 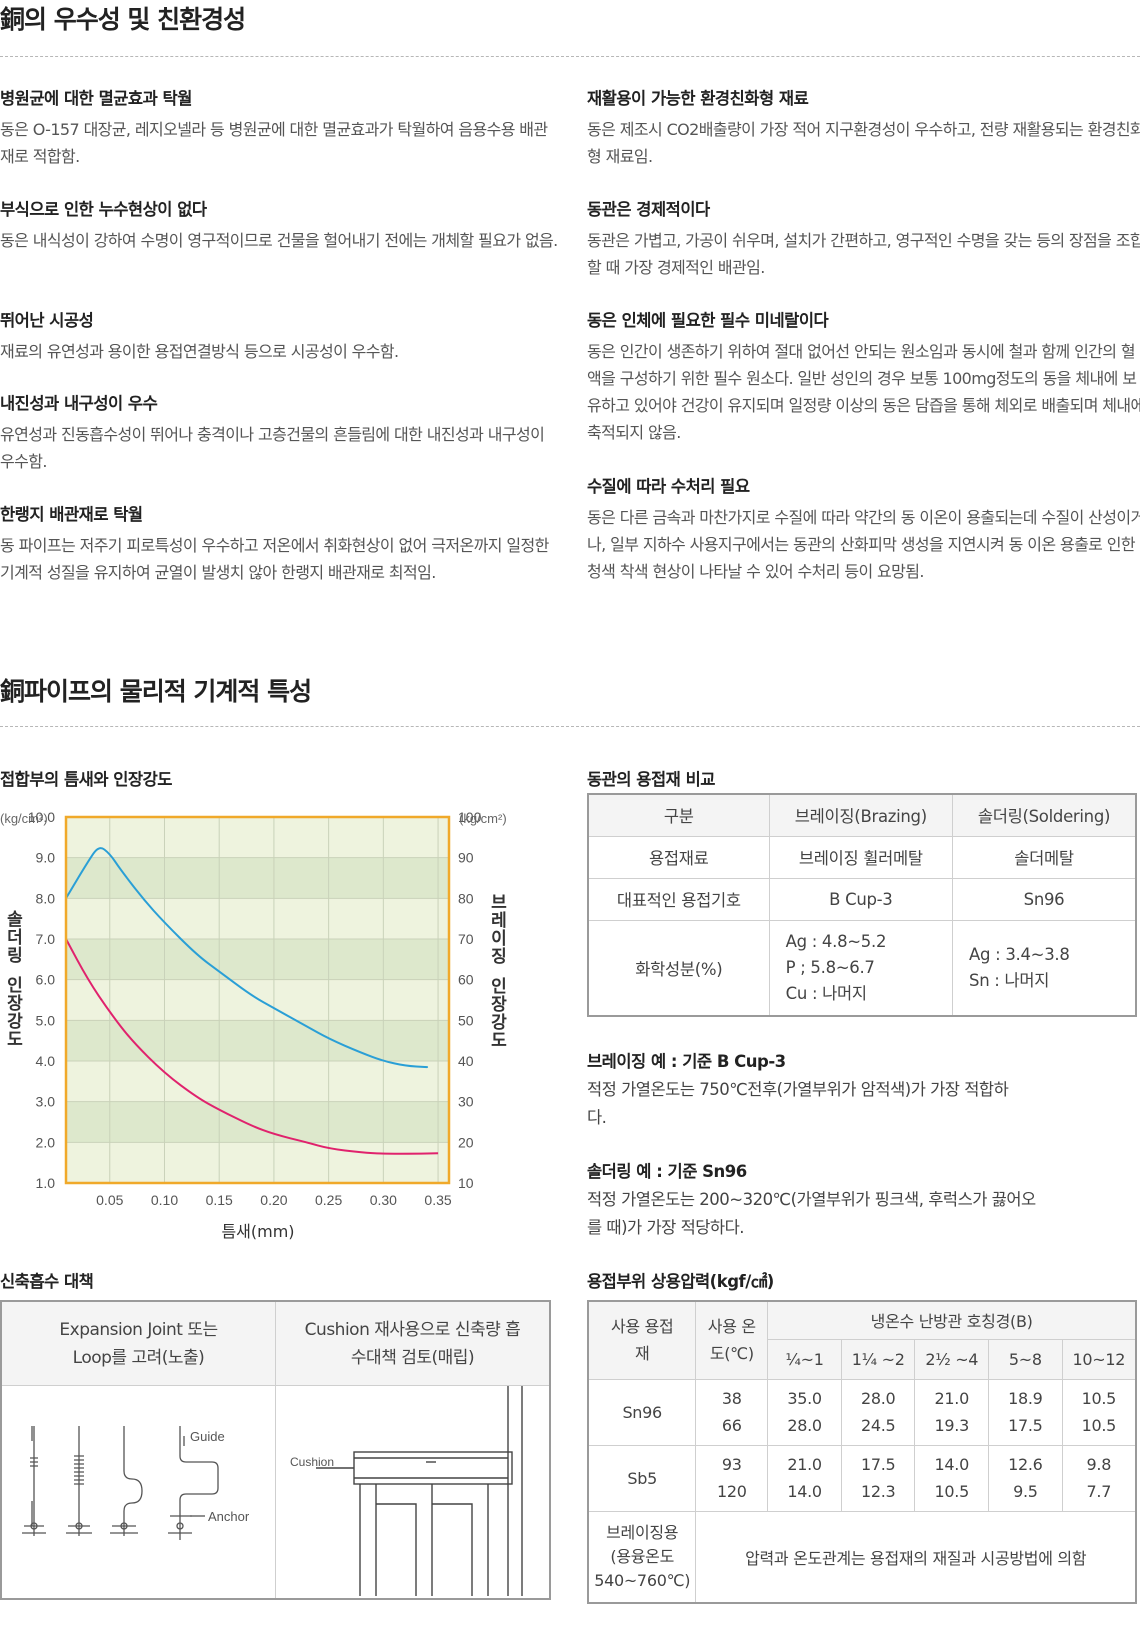 I want to click on x-tick-label: 0.15, so click(x=219, y=1200).